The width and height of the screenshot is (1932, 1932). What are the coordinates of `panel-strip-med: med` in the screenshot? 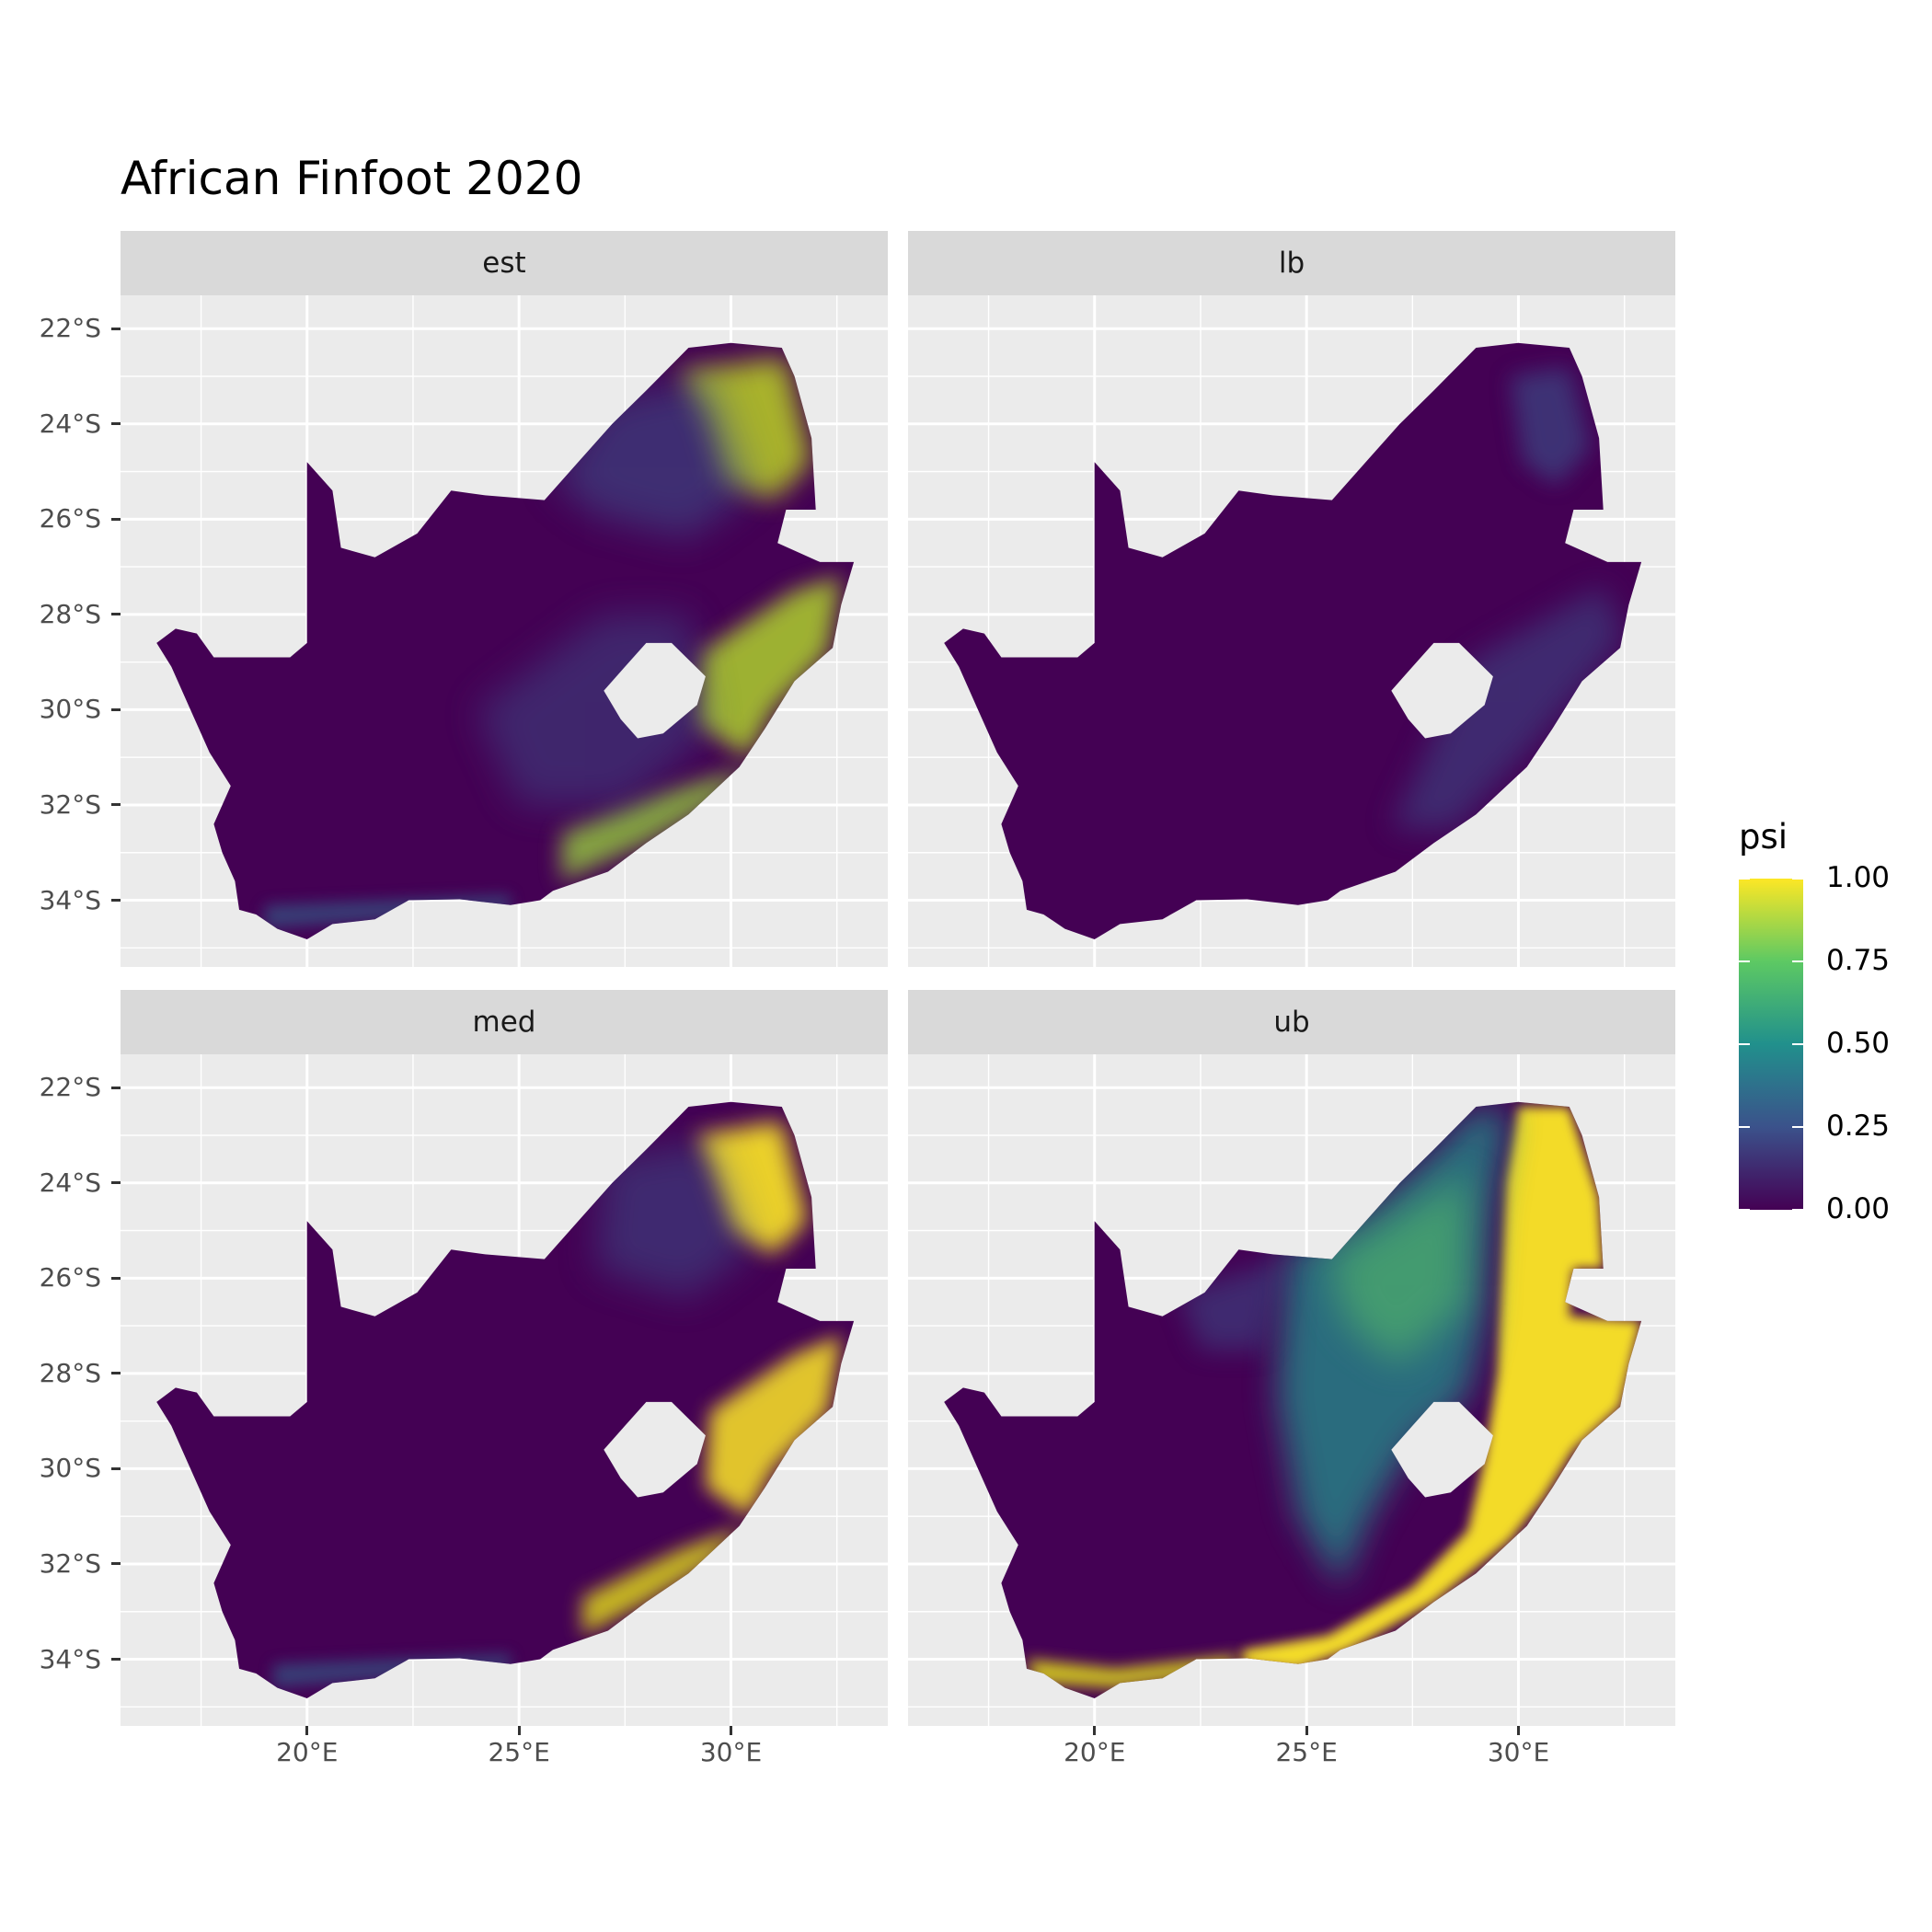 It's located at (504, 1022).